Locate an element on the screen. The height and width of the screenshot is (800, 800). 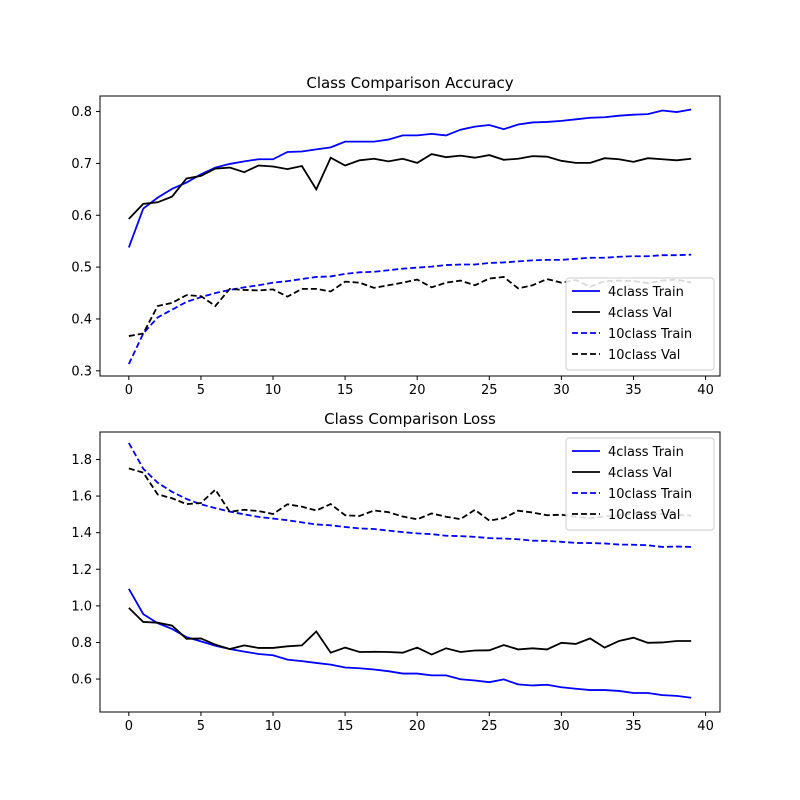
chart1-legend-label: 10class Train is located at coordinates (650, 334).